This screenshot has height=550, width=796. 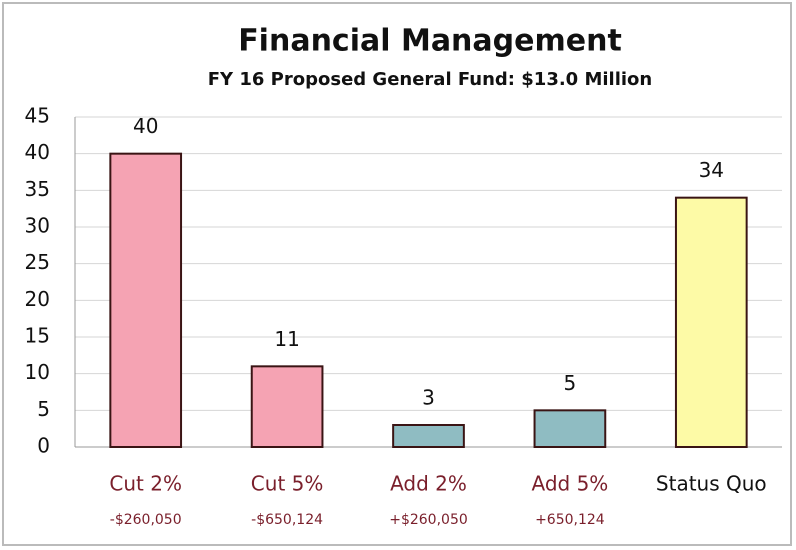 What do you see at coordinates (569, 484) in the screenshot?
I see `x-tick-label: Add 5%` at bounding box center [569, 484].